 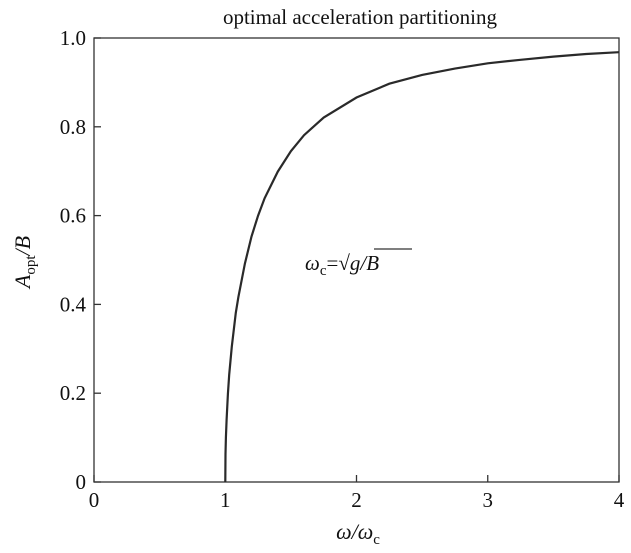 What do you see at coordinates (225, 500) in the screenshot?
I see `x-tick-label: 1` at bounding box center [225, 500].